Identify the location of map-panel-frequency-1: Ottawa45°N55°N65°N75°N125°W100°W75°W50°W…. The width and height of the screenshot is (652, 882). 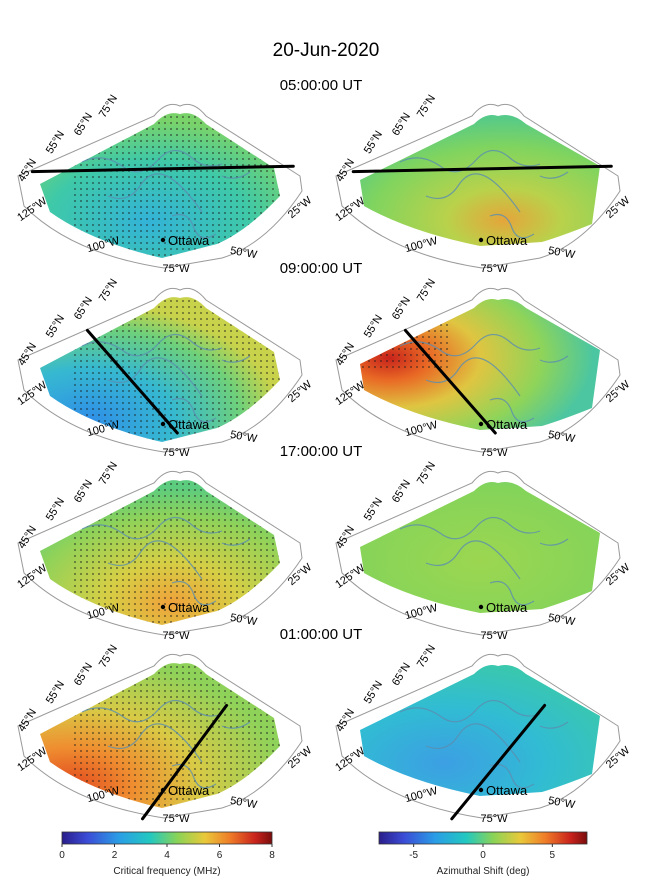
(164, 184).